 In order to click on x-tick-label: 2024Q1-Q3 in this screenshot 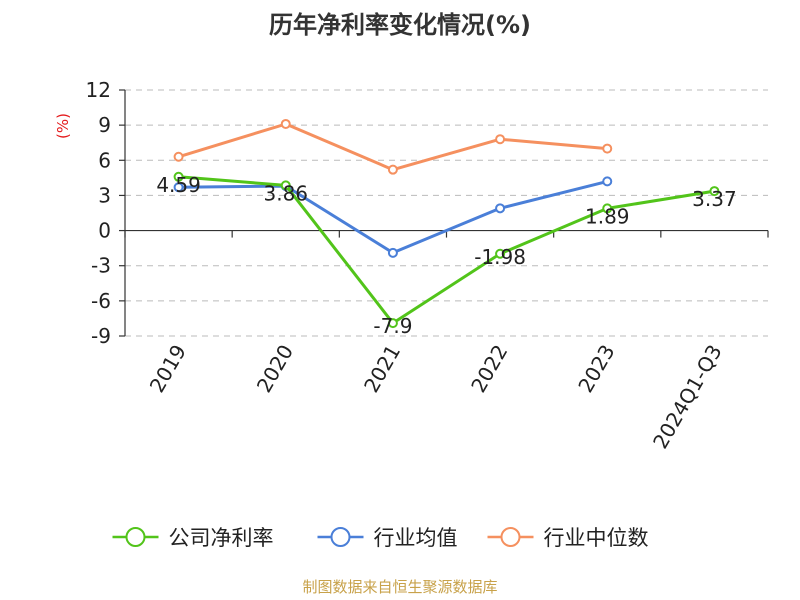, I will do `click(687, 397)`.